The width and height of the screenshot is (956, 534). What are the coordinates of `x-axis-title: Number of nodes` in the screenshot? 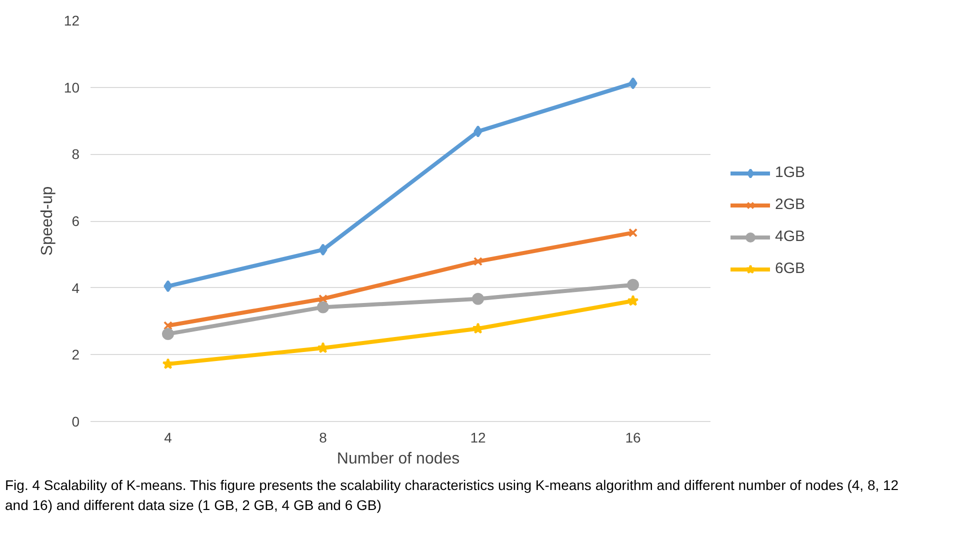 It's located at (398, 459).